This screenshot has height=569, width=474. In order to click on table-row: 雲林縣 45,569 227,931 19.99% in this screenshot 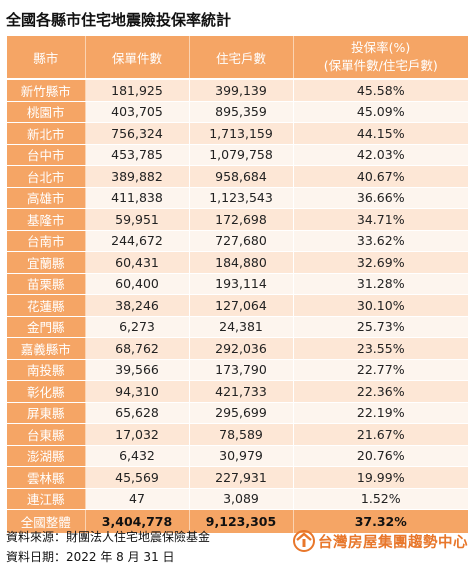, I will do `click(237, 477)`.